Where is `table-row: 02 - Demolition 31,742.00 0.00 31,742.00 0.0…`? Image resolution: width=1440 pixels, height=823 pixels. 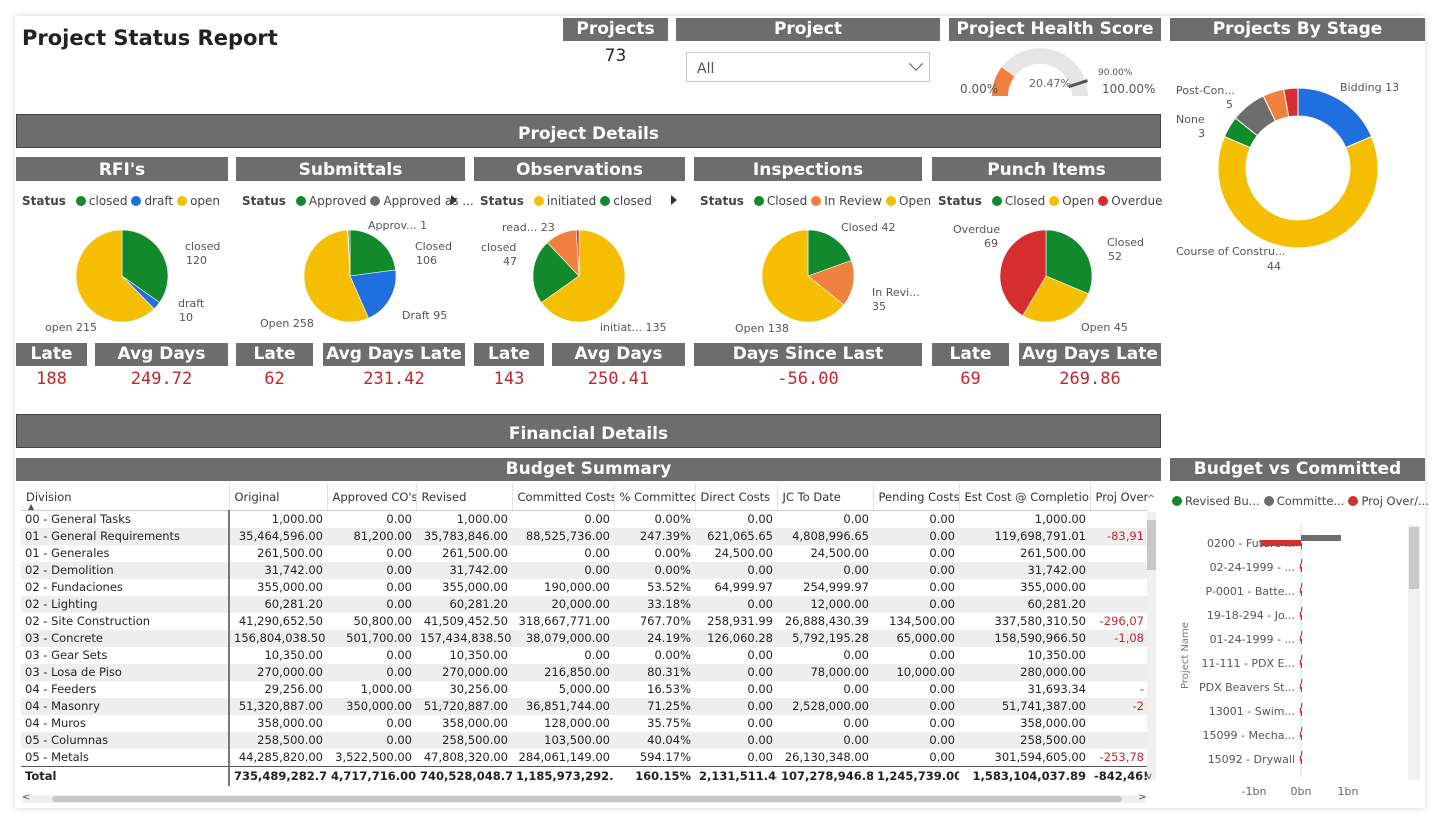 table-row: 02 - Demolition 31,742.00 0.00 31,742.00 0.0… is located at coordinates (584, 570).